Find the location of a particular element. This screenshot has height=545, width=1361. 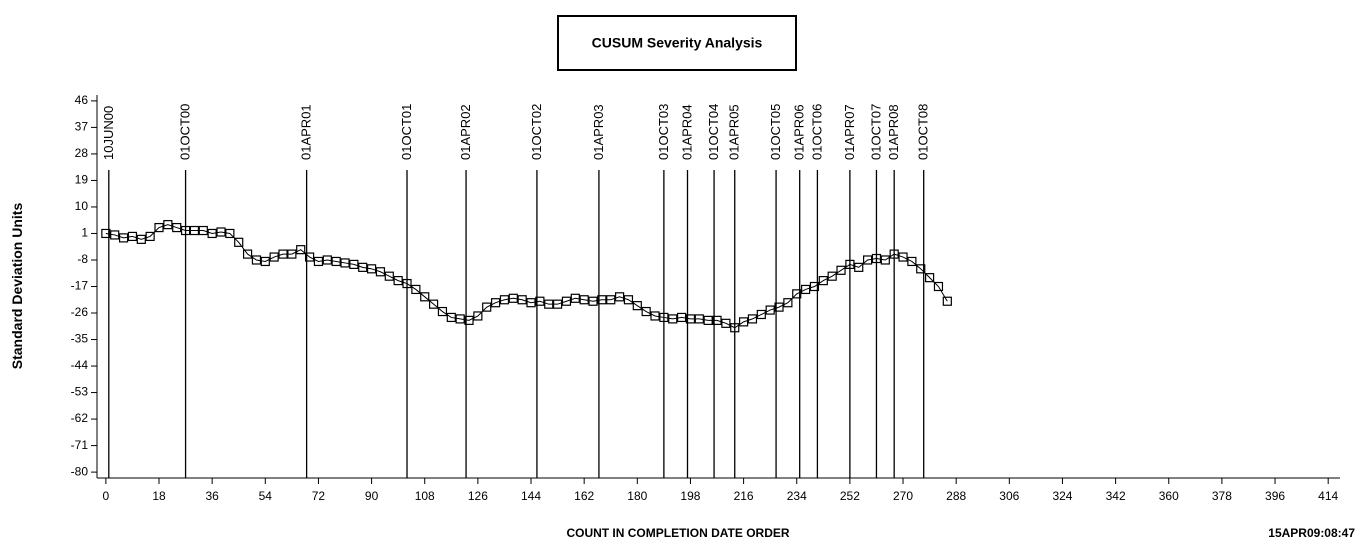

x-tick-label: 18 is located at coordinates (159, 496).